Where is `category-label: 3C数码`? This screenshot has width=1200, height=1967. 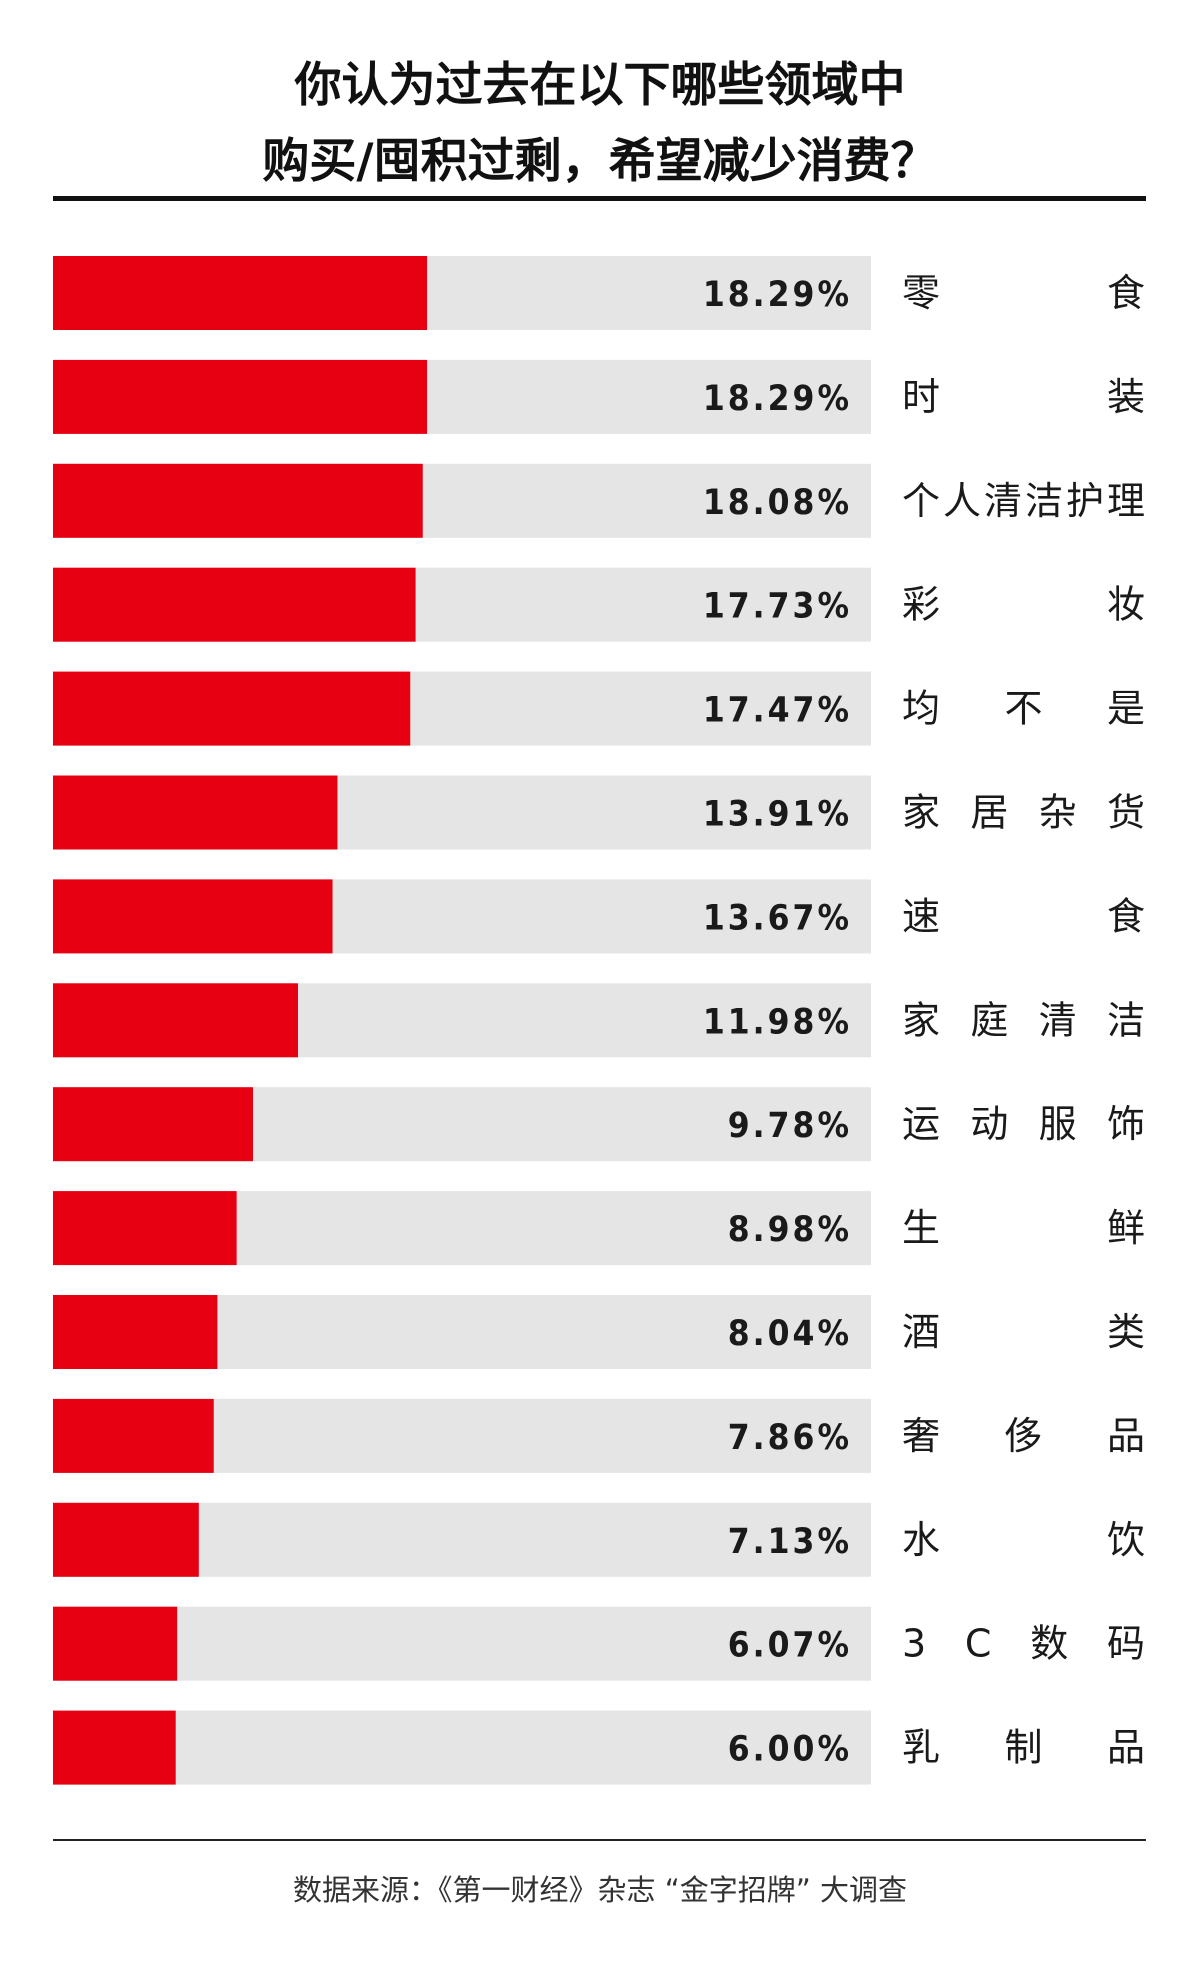 category-label: 3C数码 is located at coordinates (1023, 1644).